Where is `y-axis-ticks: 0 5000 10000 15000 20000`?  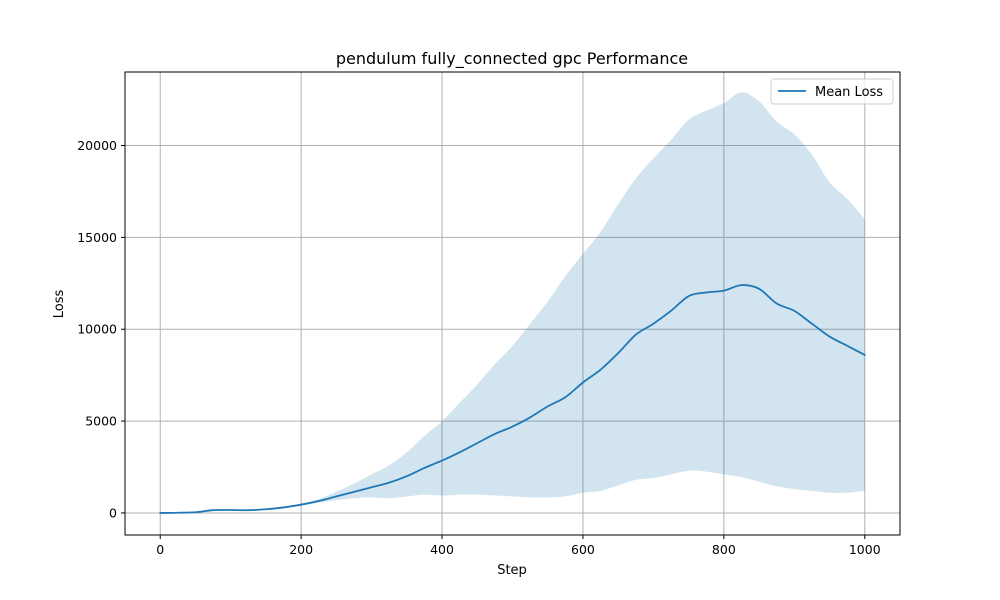 y-axis-ticks: 0 5000 10000 15000 20000 is located at coordinates (101, 329).